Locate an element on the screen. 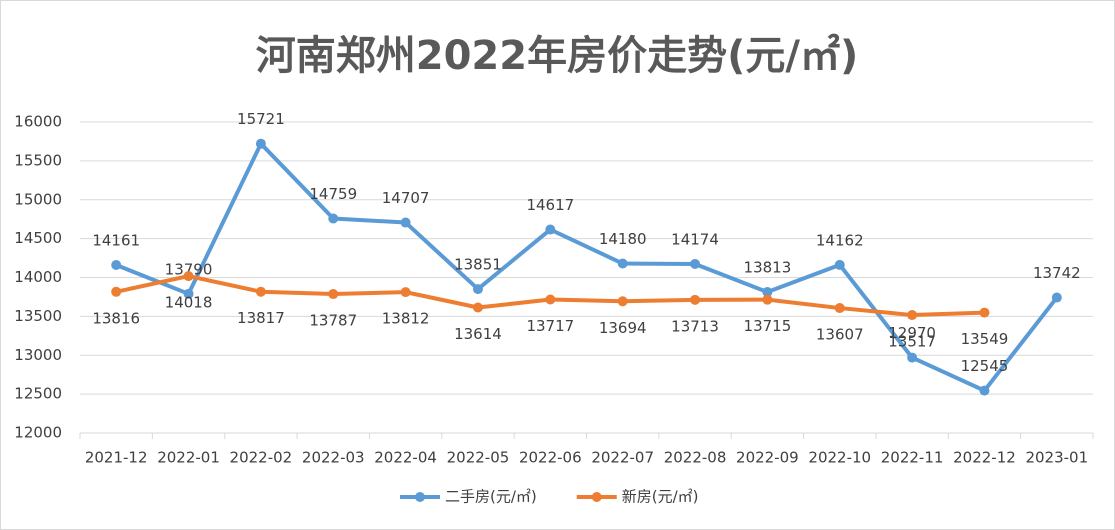 This screenshot has width=1115, height=530. data-label: 13790 is located at coordinates (189, 269).